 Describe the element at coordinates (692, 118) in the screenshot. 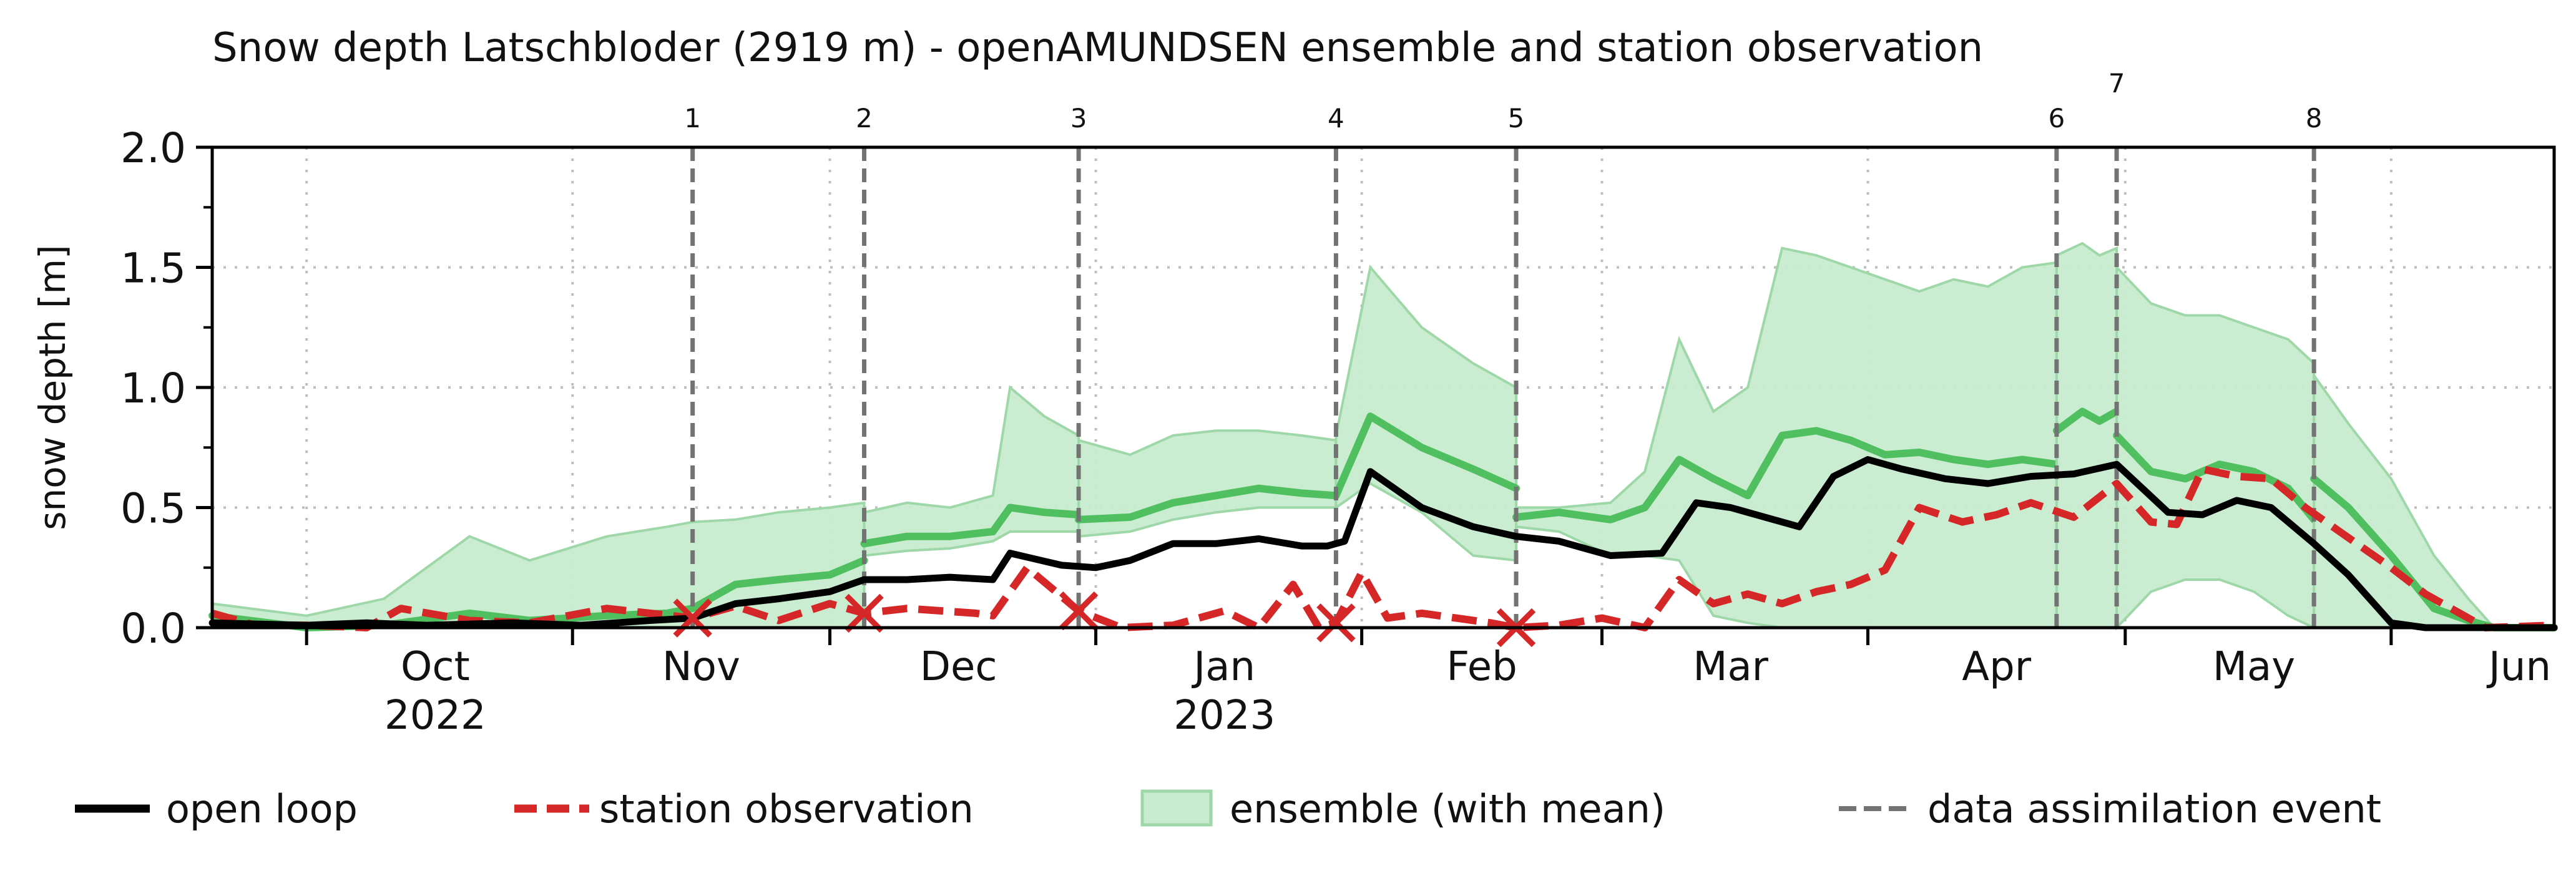

I see `assimilation-event-label: 1` at that location.